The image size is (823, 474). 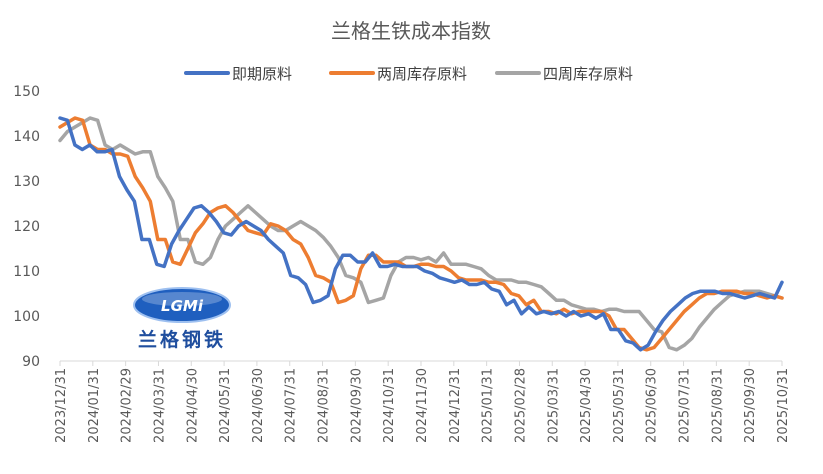 I want to click on logo-ellipse-shine, so click(x=182, y=299).